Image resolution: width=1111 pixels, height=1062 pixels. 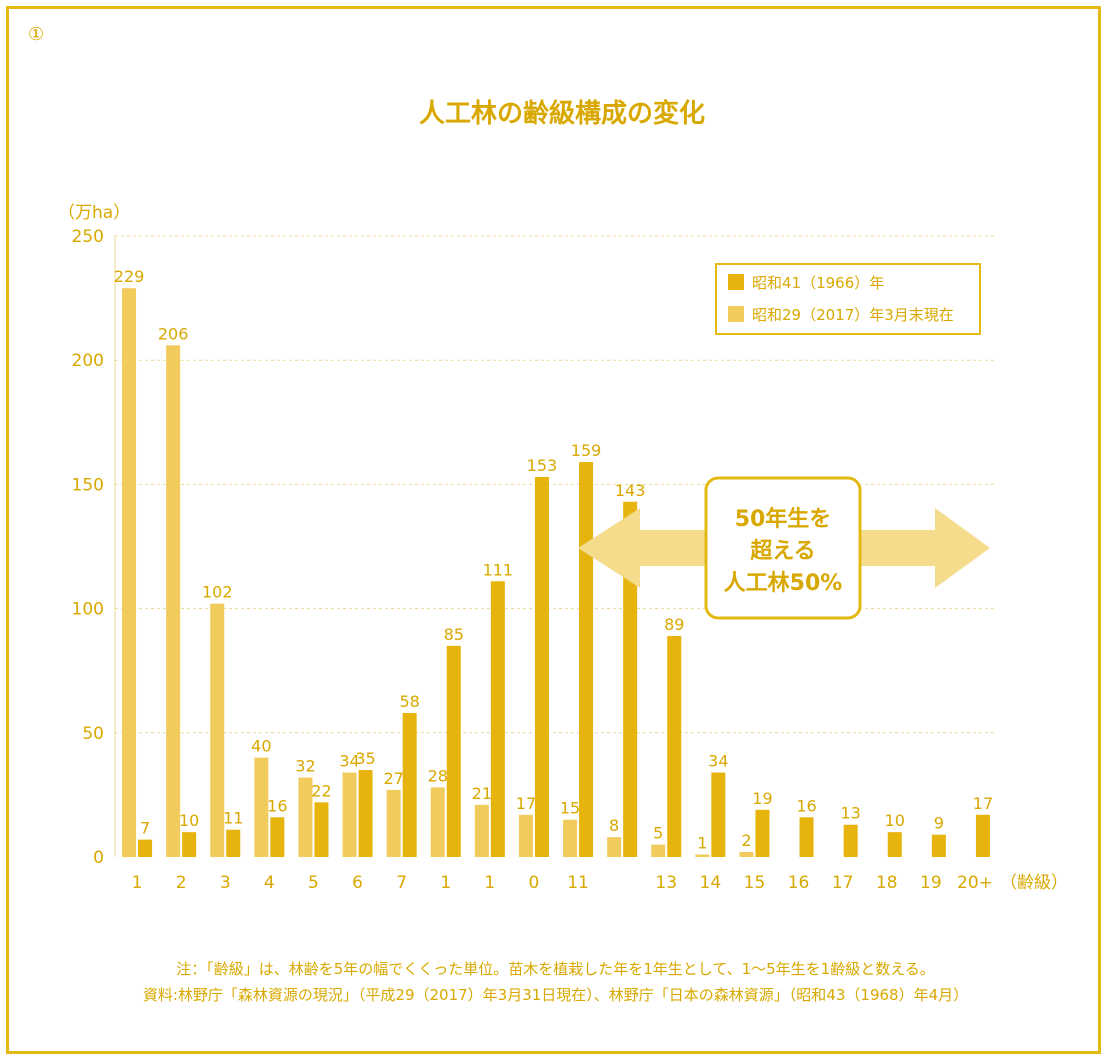 What do you see at coordinates (1034, 883) in the screenshot?
I see `x-axis-label: （齢級）` at bounding box center [1034, 883].